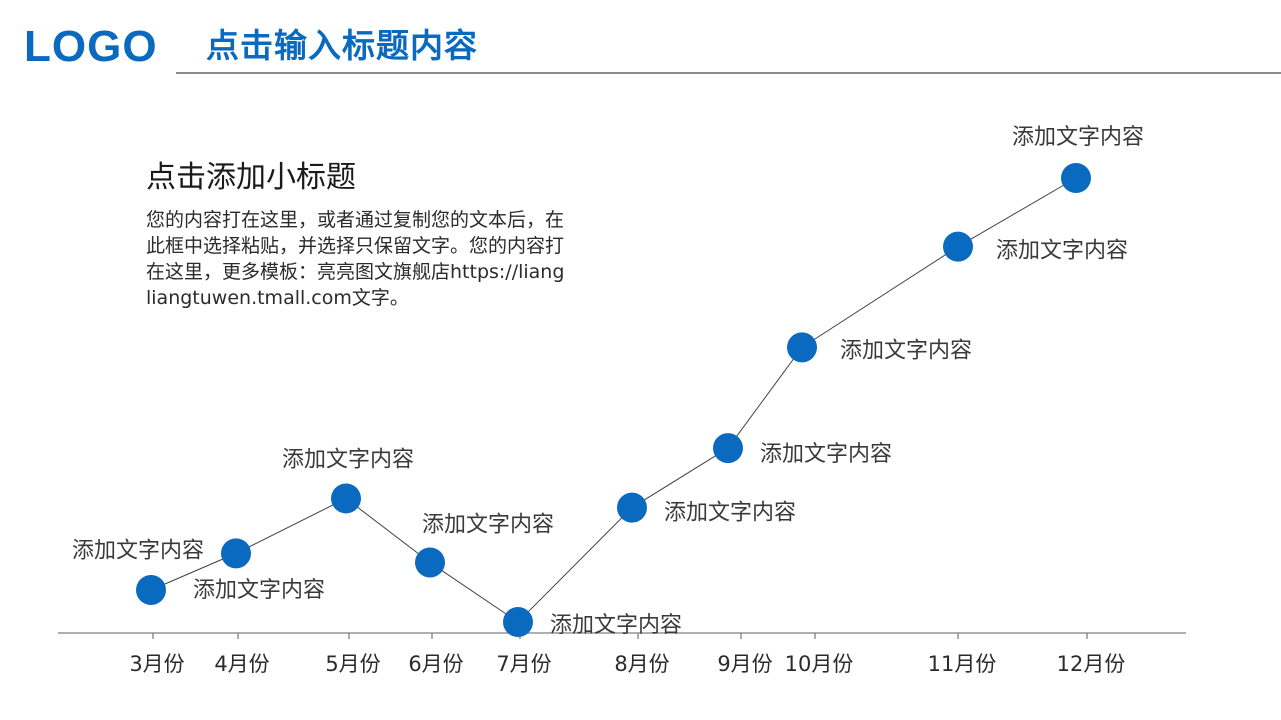 This screenshot has height=720, width=1281. What do you see at coordinates (819, 664) in the screenshot?
I see `x-tick-label: 10月份` at bounding box center [819, 664].